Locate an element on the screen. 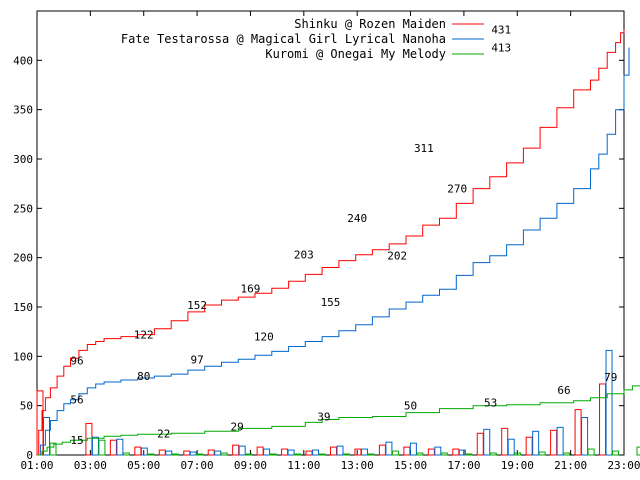 Image resolution: width=640 pixels, height=480 pixels. x-tick-label: 07:00 is located at coordinates (197, 465).